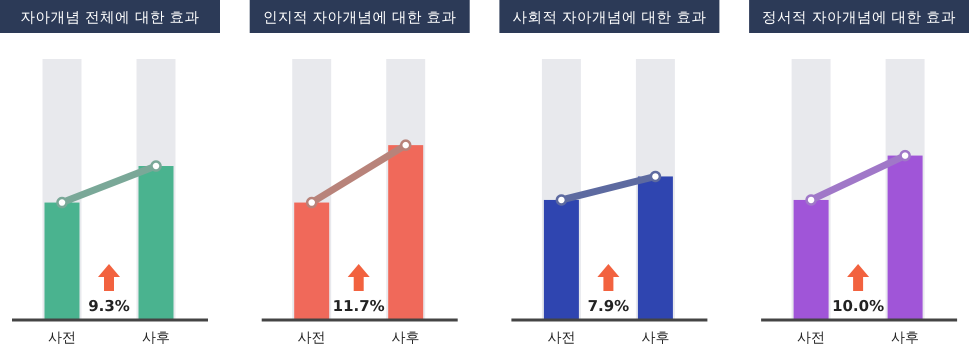 Image resolution: width=969 pixels, height=345 pixels. What do you see at coordinates (859, 18) in the screenshot?
I see `chart-title: 정서적 자아개념에 대한 효과` at bounding box center [859, 18].